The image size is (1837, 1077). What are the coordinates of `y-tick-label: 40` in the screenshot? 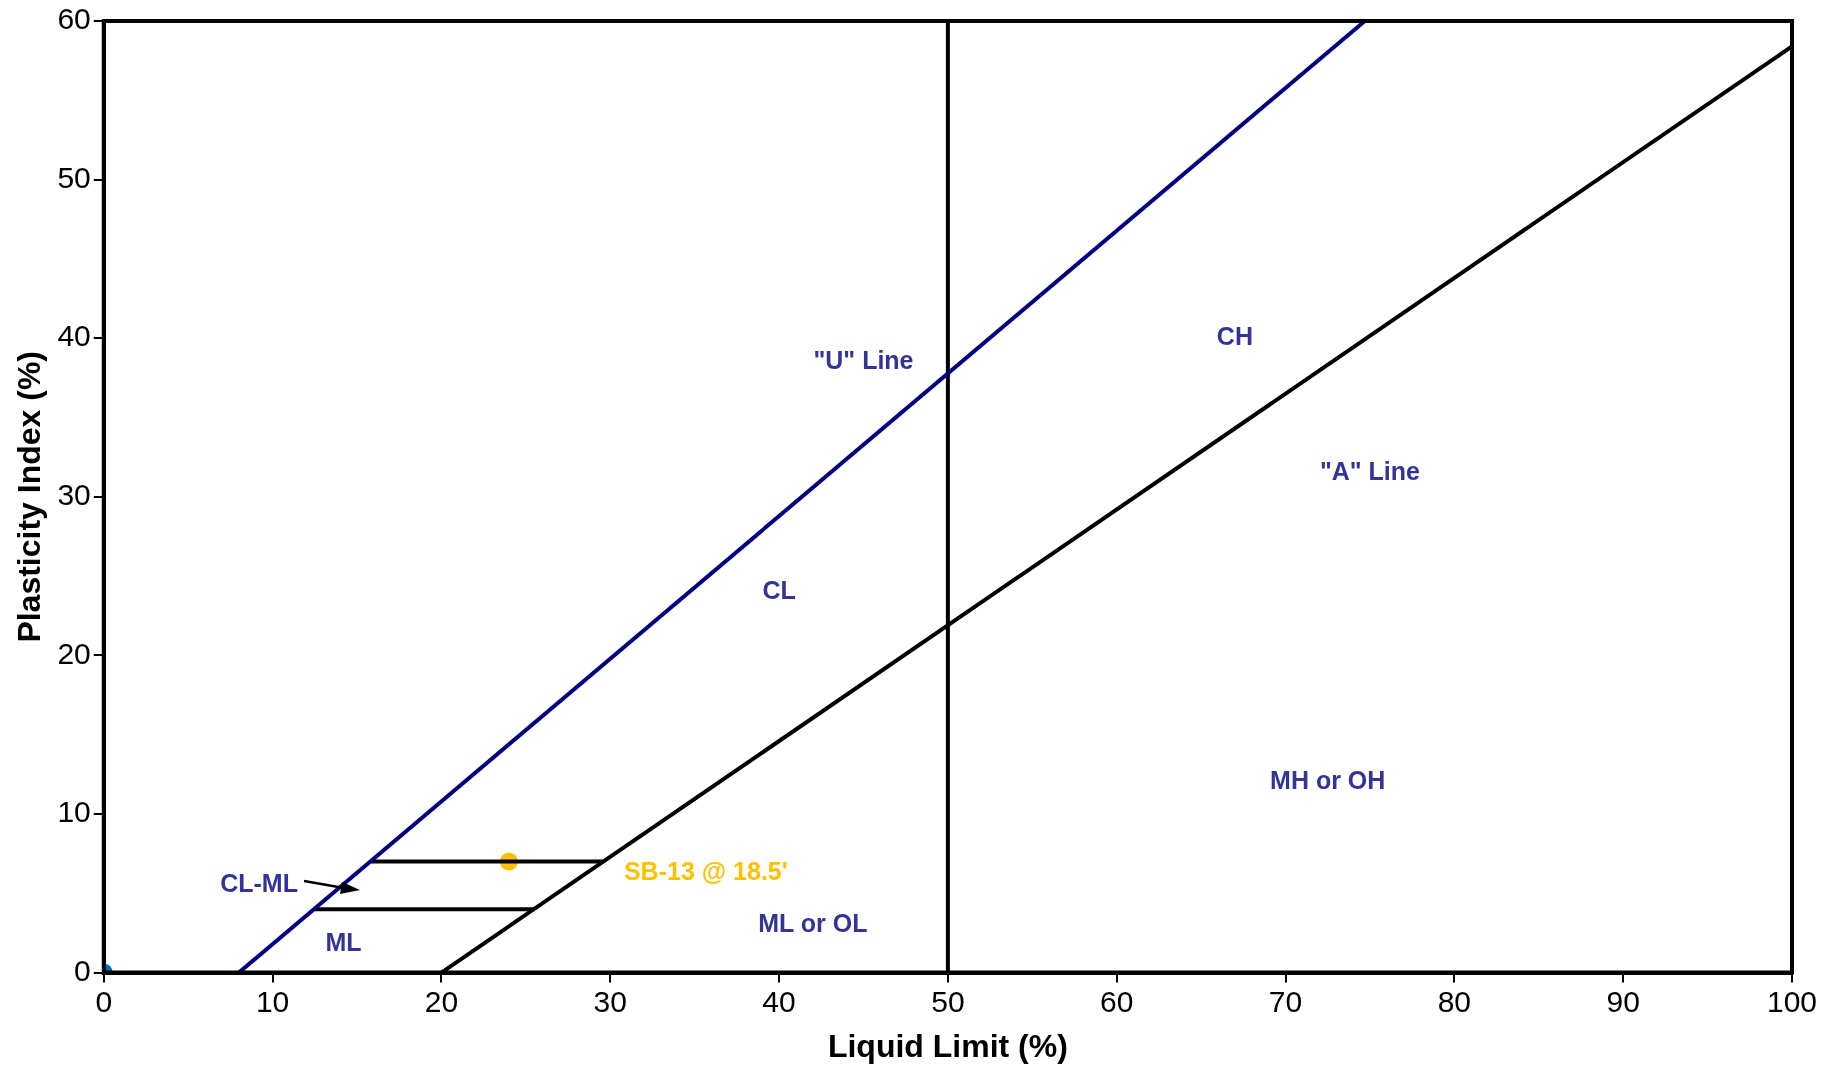 It's located at (74, 336).